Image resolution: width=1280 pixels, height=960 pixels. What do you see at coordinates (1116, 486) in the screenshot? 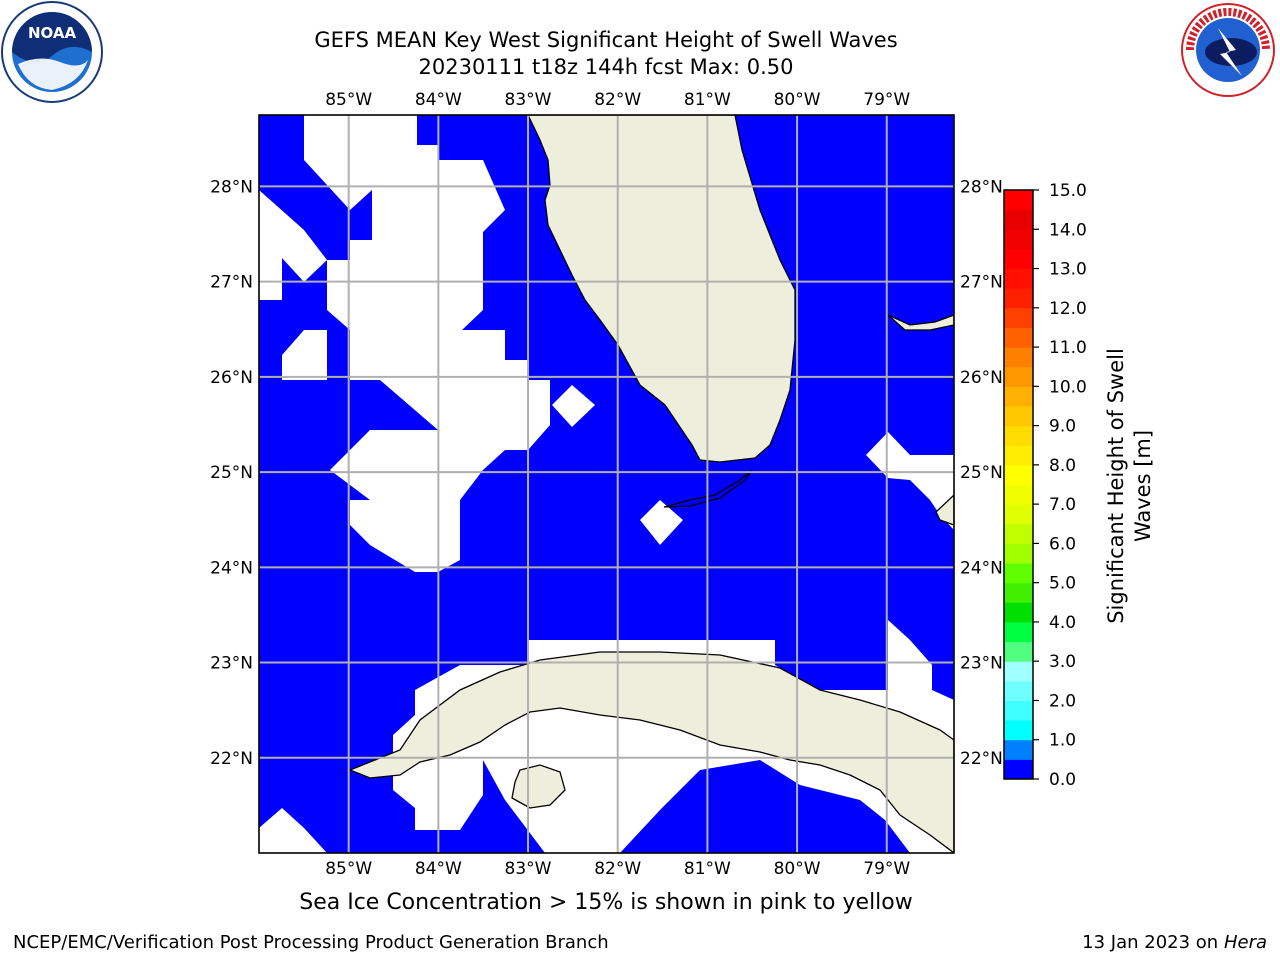
I see `colorbar-label-line-1: Significant Height of Swell` at bounding box center [1116, 486].